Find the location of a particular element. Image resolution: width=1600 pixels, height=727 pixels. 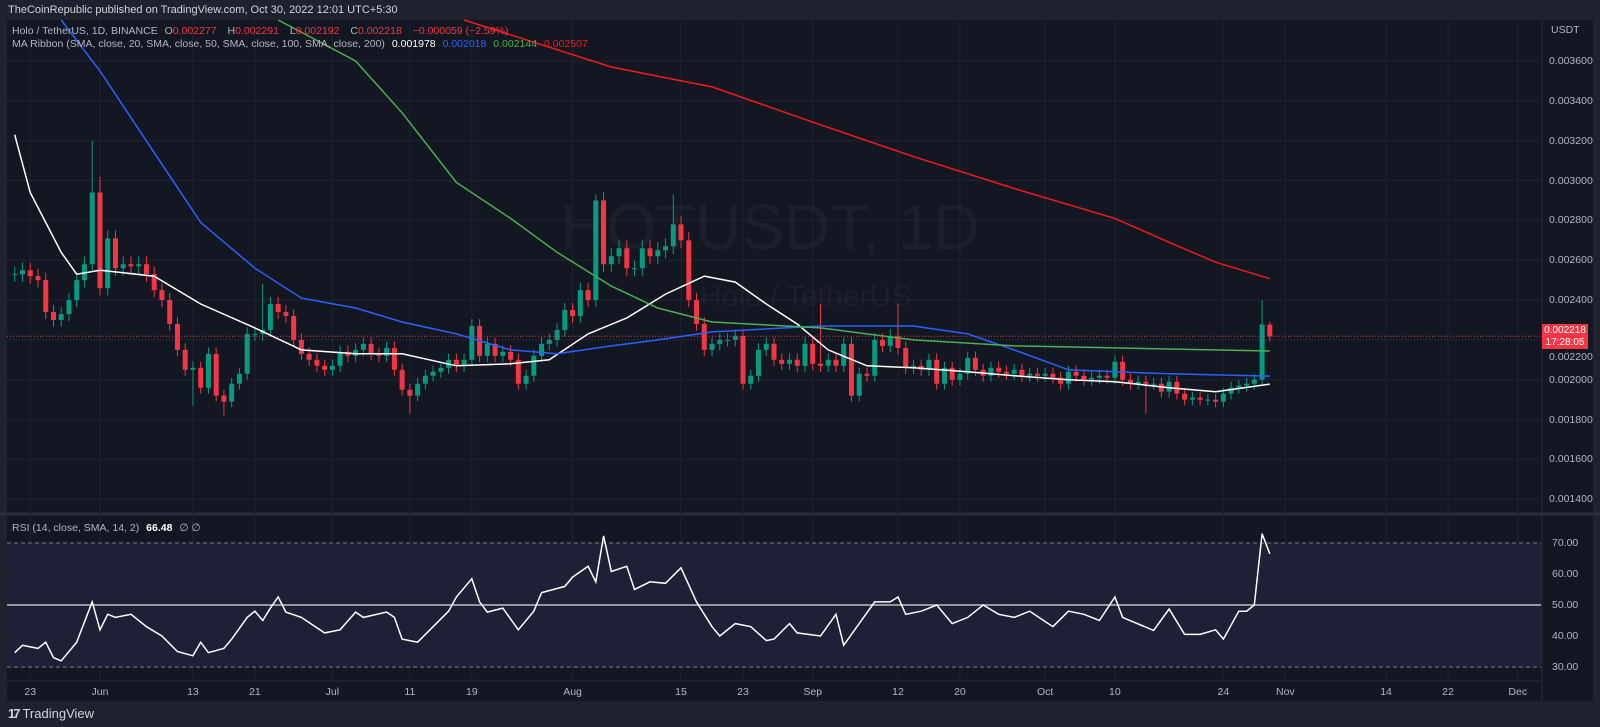

time-tick-label: 12 is located at coordinates (898, 692).